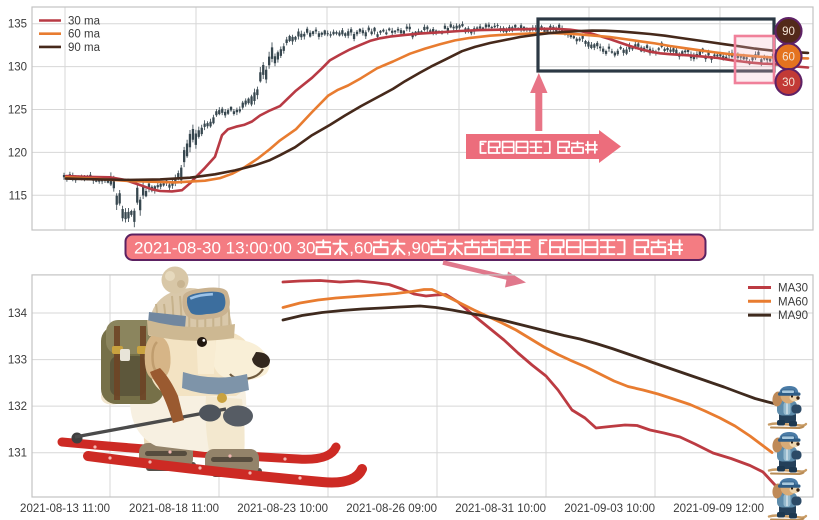 The height and width of the screenshot is (520, 819). I want to click on svg-text: 30 ma, so click(84, 22).